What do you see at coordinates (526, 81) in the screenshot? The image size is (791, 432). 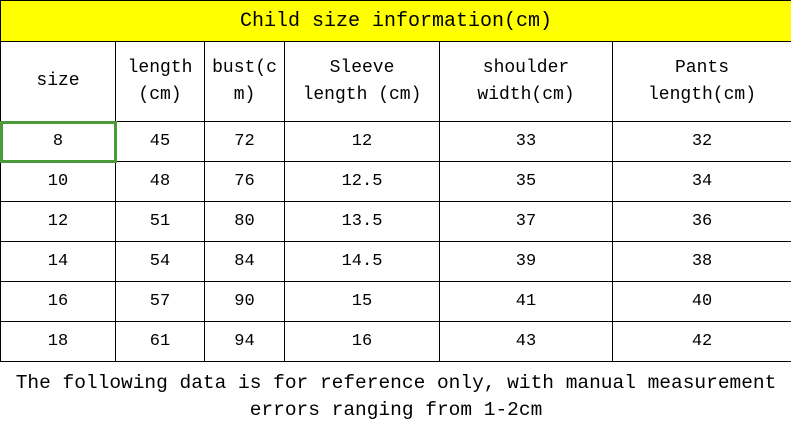 I see `header-cell: shoulder width(cm)` at bounding box center [526, 81].